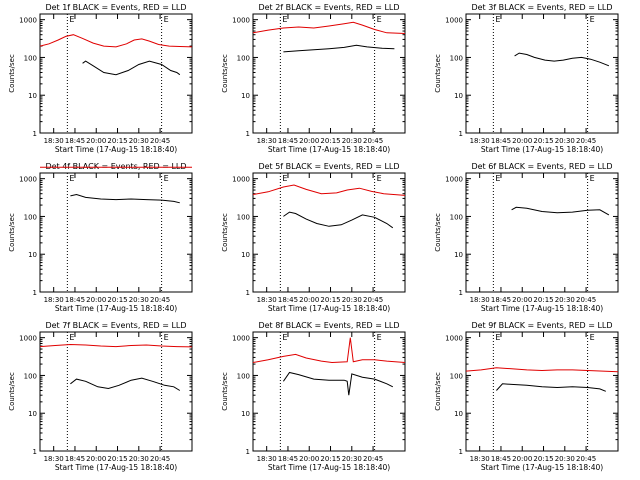  What do you see at coordinates (541, 166) in the screenshot?
I see `panel-title: Det 6f BLACK = Events, RED = LLD` at bounding box center [541, 166].